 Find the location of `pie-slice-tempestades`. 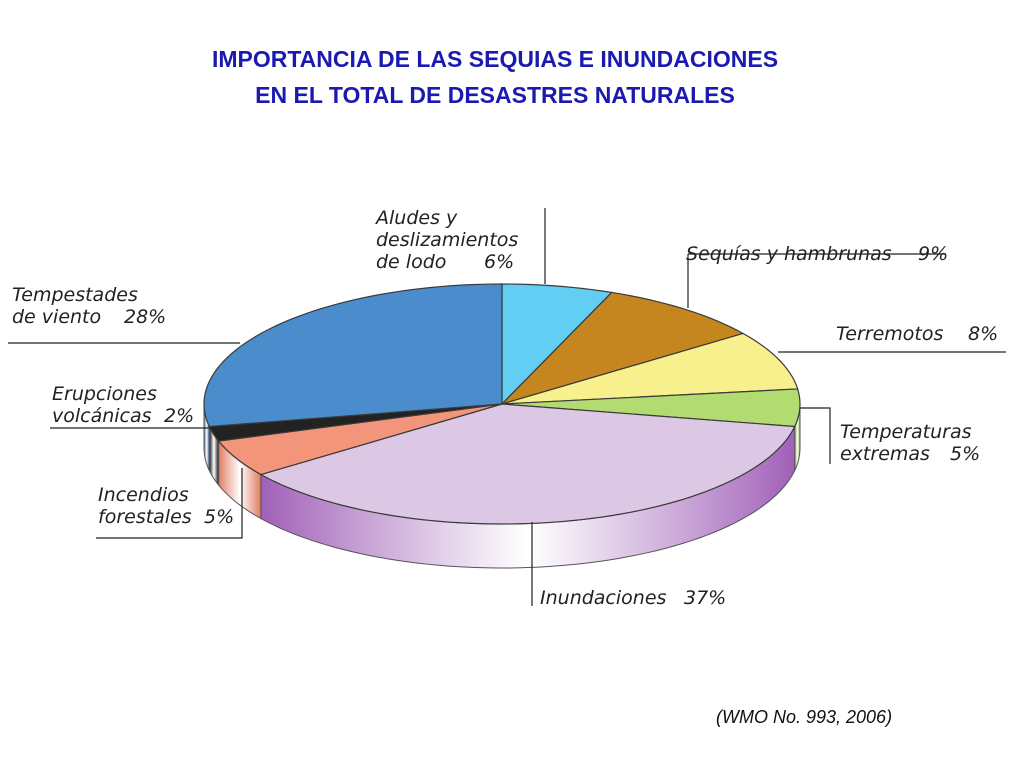

pie-slice-tempestades is located at coordinates (353, 355).